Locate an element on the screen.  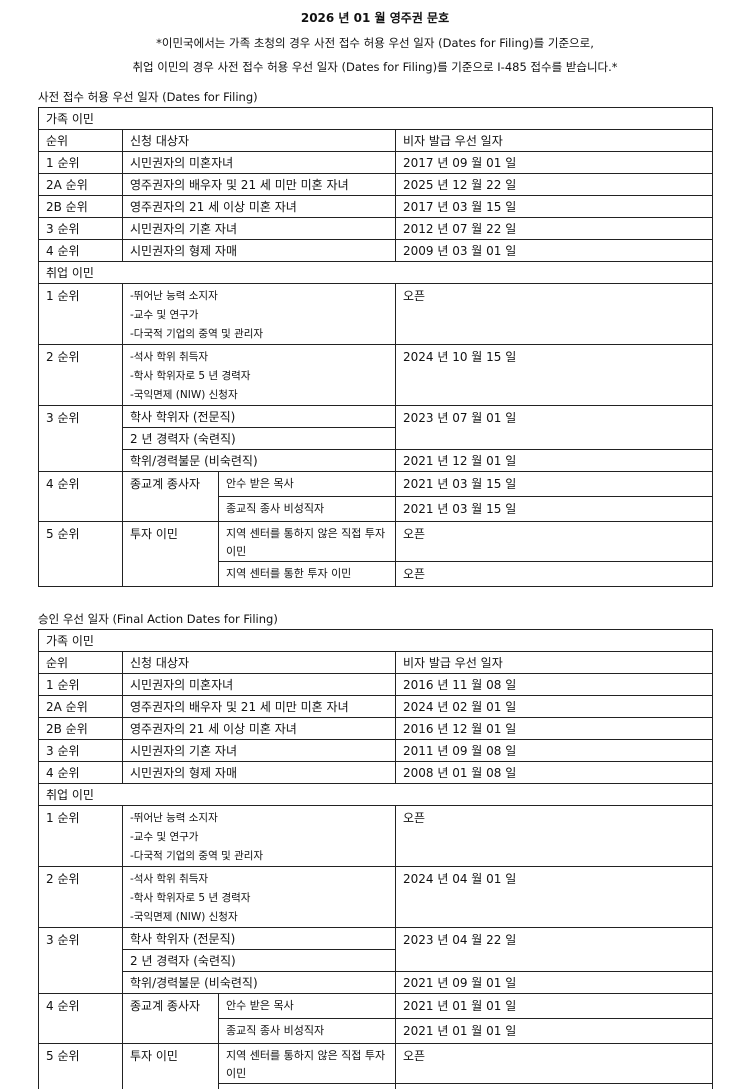
date: 2024 년 04 월 01 일 is located at coordinates (554, 897).